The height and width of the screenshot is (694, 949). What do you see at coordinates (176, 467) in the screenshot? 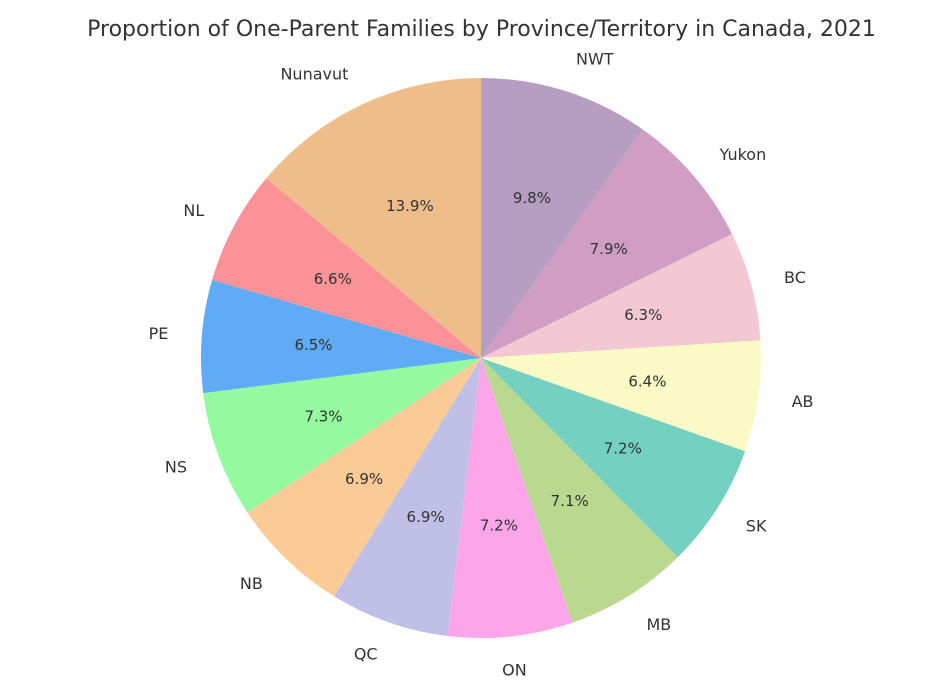
I see `category-label-ns: NS` at bounding box center [176, 467].